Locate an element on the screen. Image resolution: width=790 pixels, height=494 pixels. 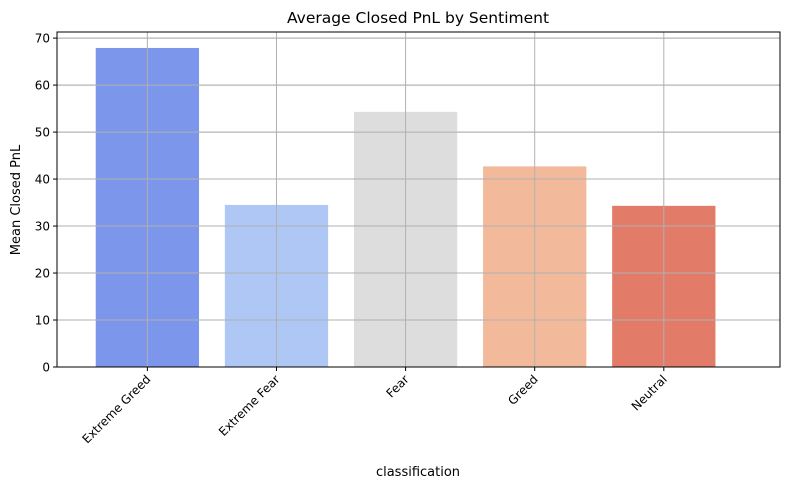
y-tick-label: 40 is located at coordinates (42, 180).